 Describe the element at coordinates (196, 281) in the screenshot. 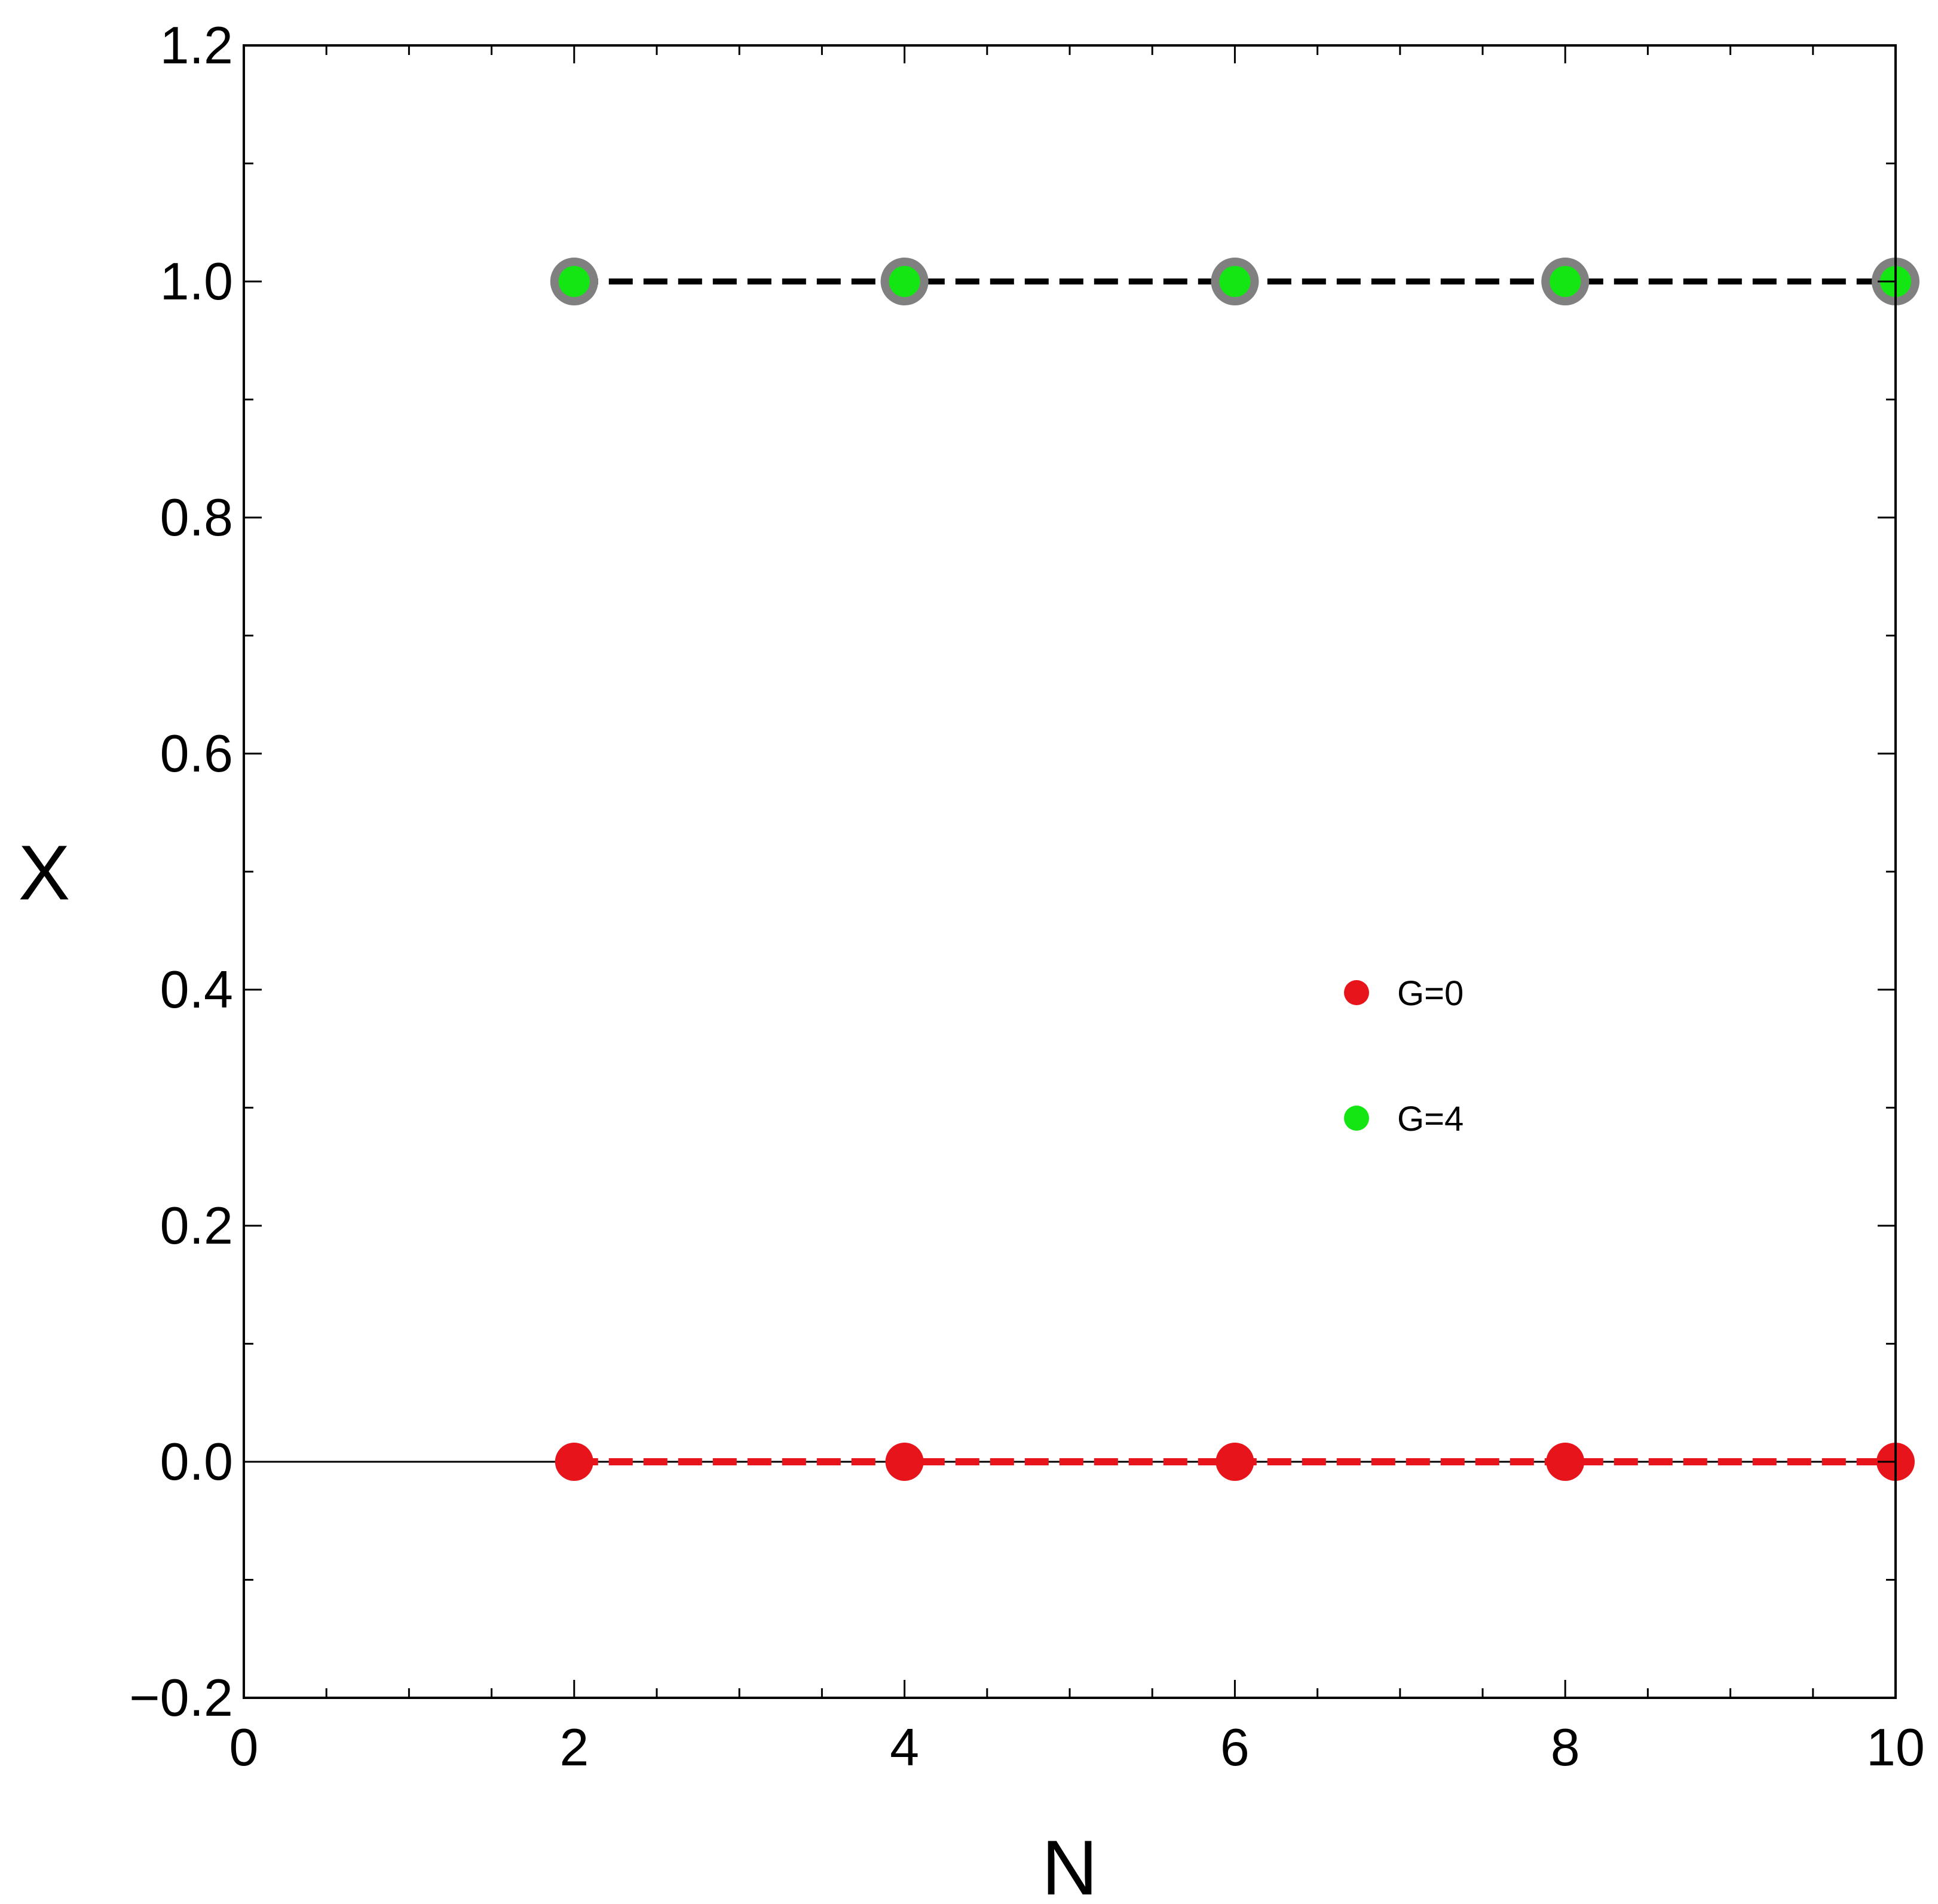

I see `y-tick-label: 1.0` at that location.